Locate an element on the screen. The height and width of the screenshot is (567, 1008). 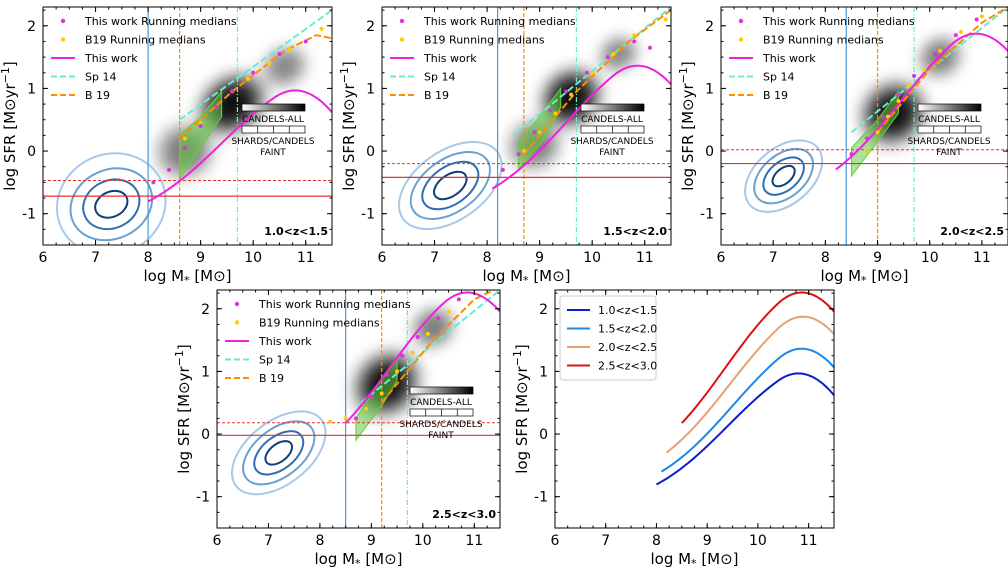
summary-legend-box is located at coordinates (608, 338).